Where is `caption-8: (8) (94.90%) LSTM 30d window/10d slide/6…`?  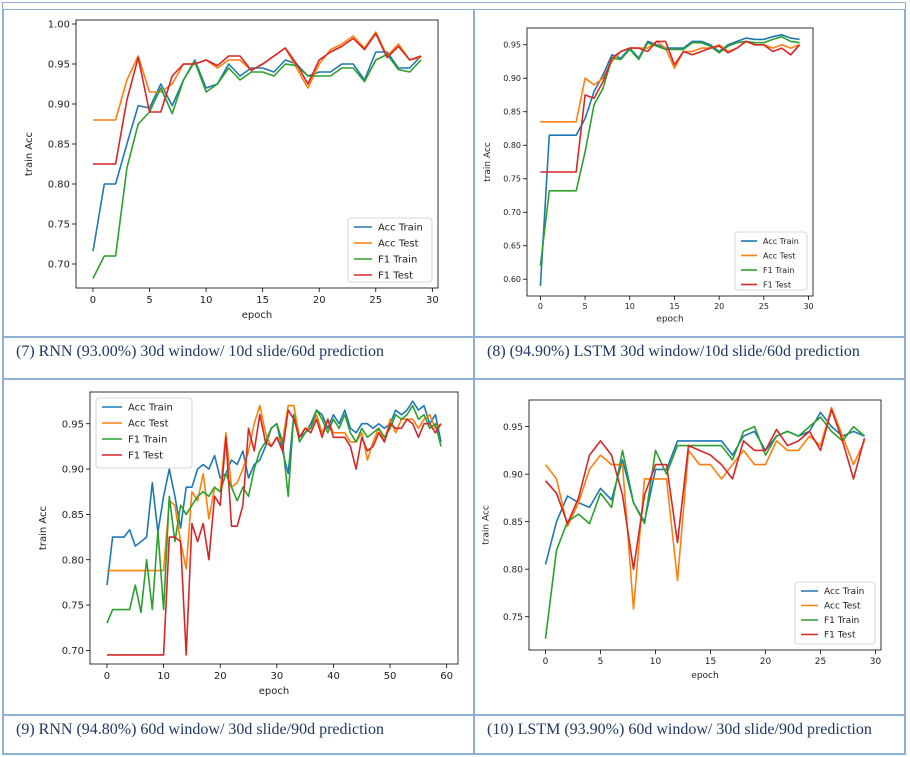
caption-8: (8) (94.90%) LSTM 30d window/10d slide/6… is located at coordinates (689, 358).